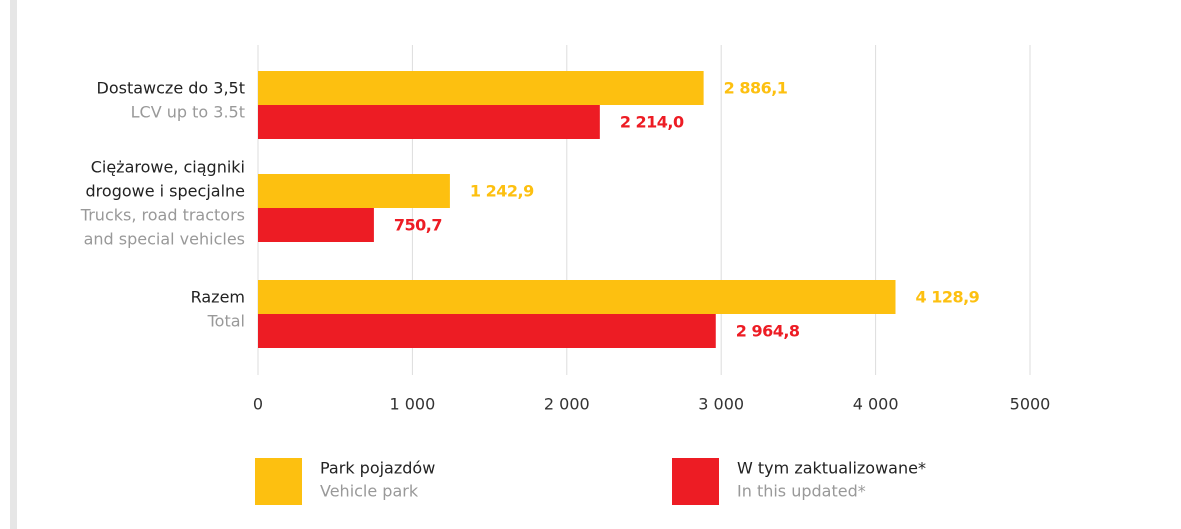  What do you see at coordinates (226, 321) in the screenshot?
I see `category-label: Total` at bounding box center [226, 321].